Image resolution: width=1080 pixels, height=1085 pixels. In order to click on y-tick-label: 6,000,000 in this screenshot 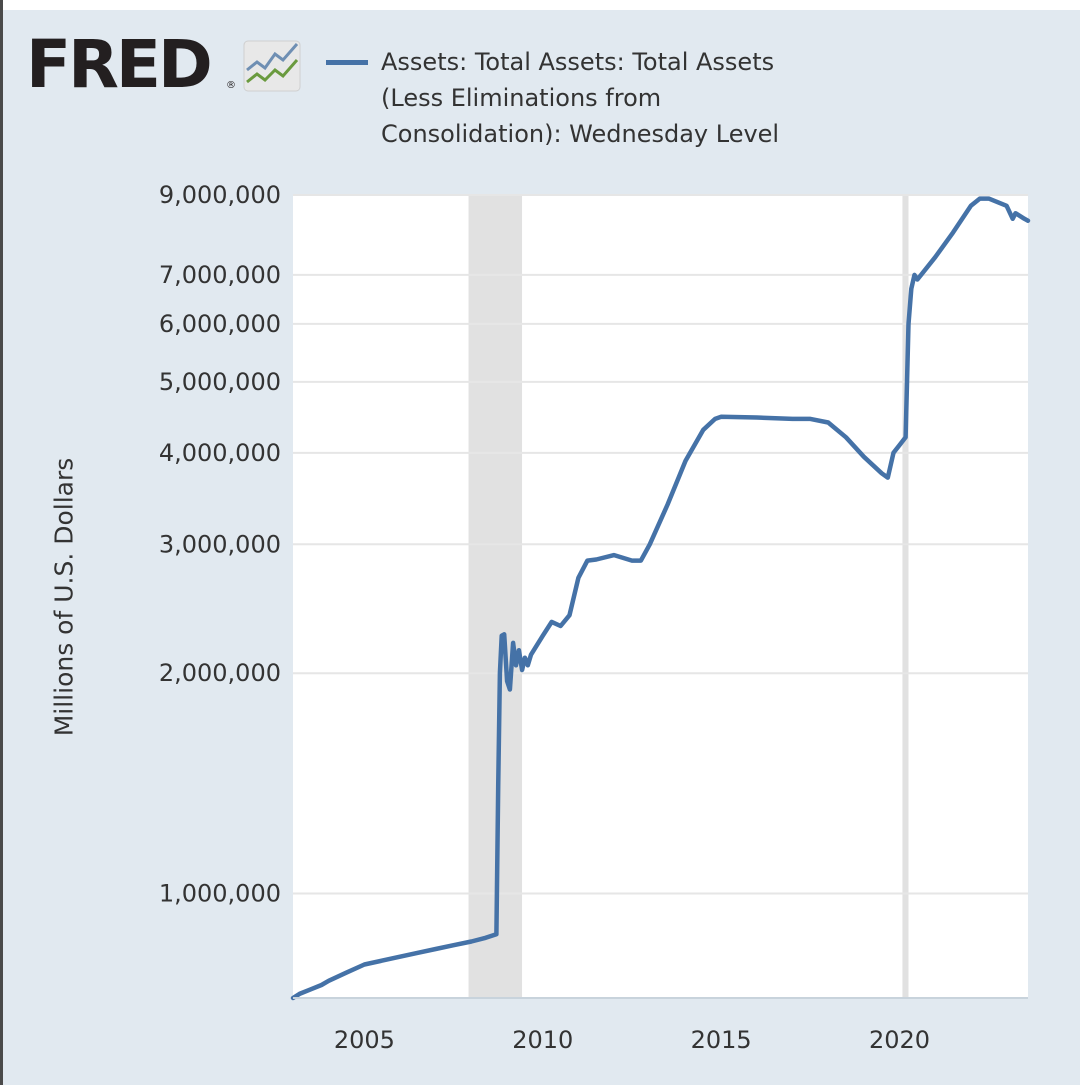, I will do `click(220, 324)`.